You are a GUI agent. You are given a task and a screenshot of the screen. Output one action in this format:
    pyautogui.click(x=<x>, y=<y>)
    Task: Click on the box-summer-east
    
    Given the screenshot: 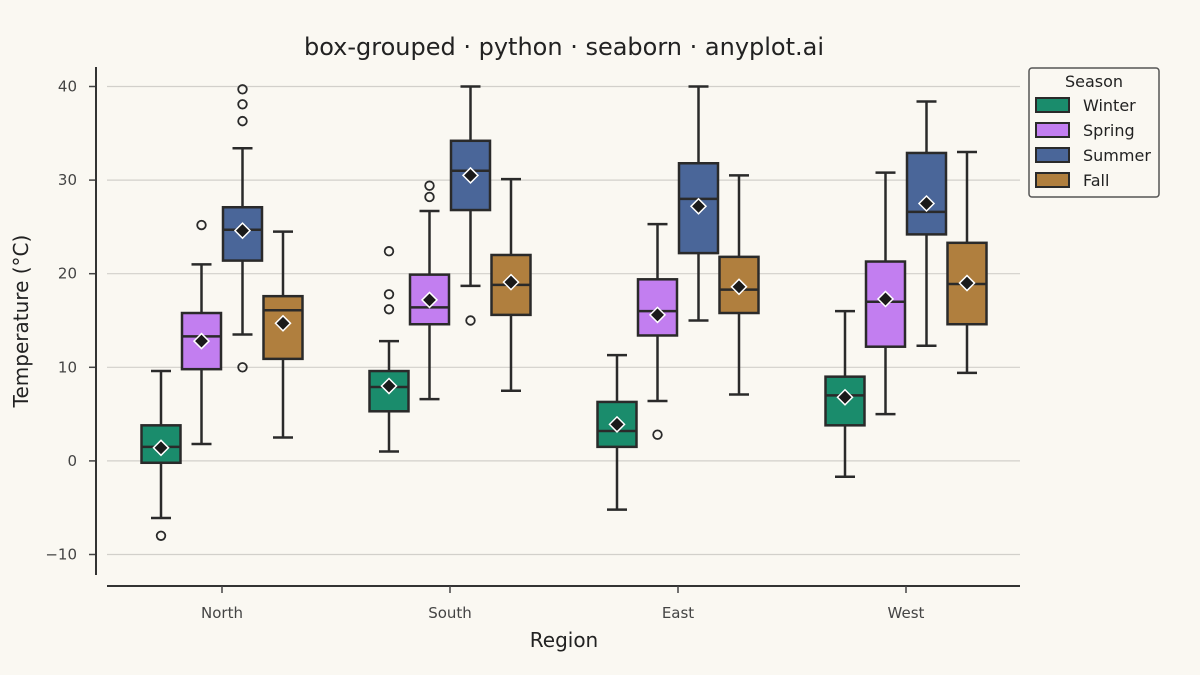 What is the action you would take?
    pyautogui.click(x=698, y=203)
    